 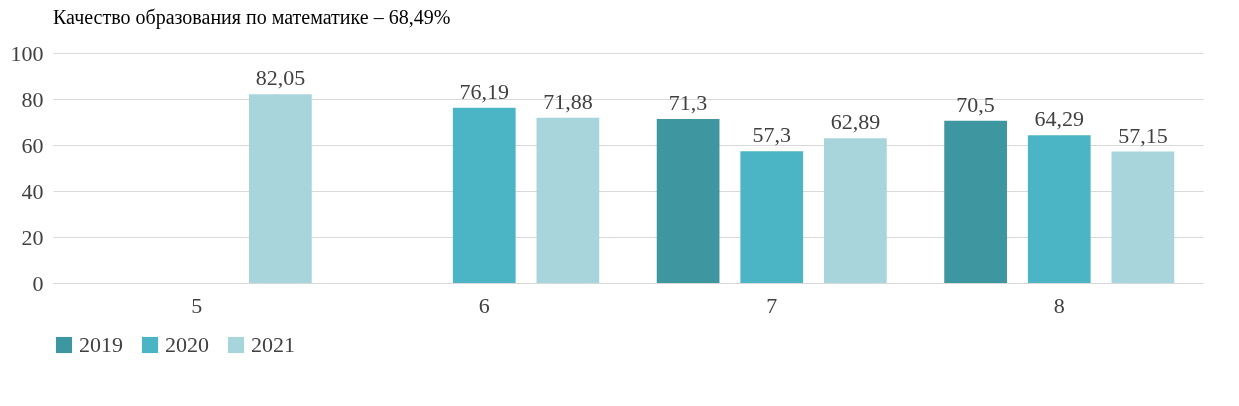 I want to click on y-tick-label: 0, so click(x=38, y=283).